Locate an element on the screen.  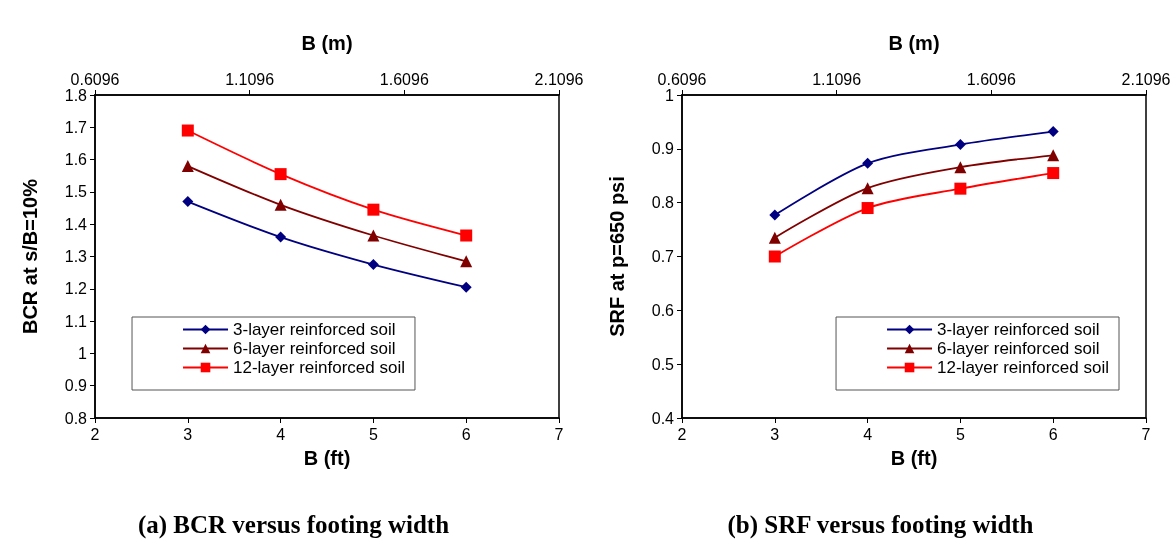
y-tick-label: 1.2 is located at coordinates (76, 289).